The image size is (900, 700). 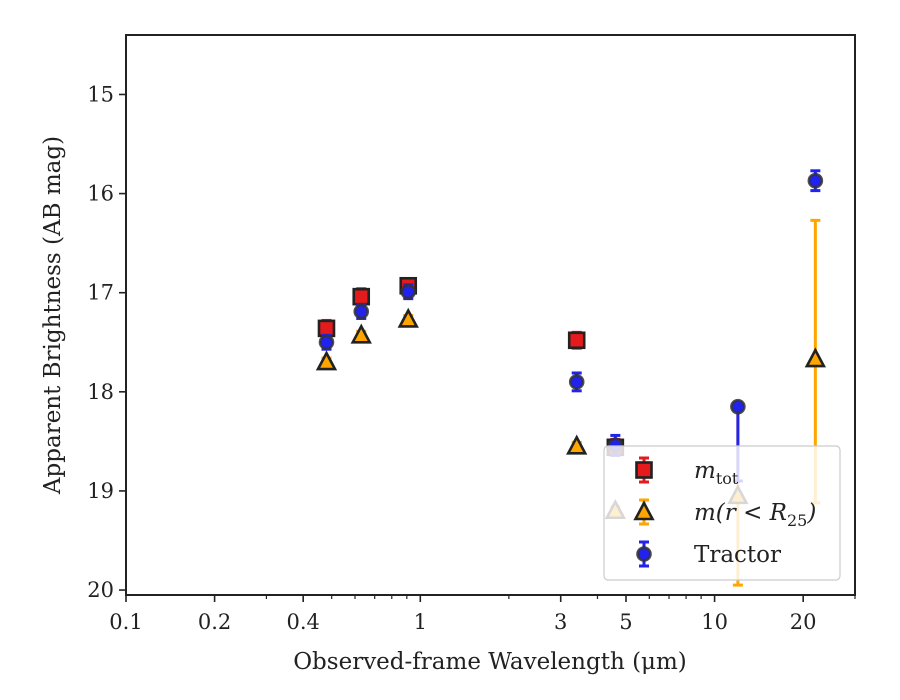 I want to click on x-tick-label: 20, so click(x=803, y=622).